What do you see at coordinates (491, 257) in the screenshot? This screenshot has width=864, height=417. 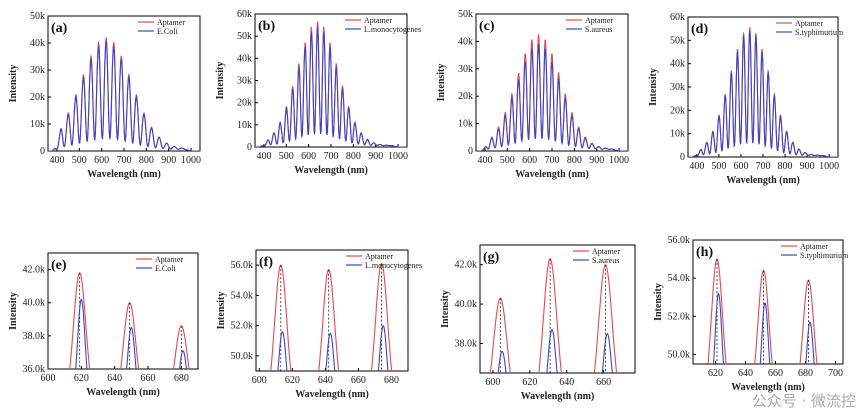 I see `panel-label: (g)` at bounding box center [491, 257].